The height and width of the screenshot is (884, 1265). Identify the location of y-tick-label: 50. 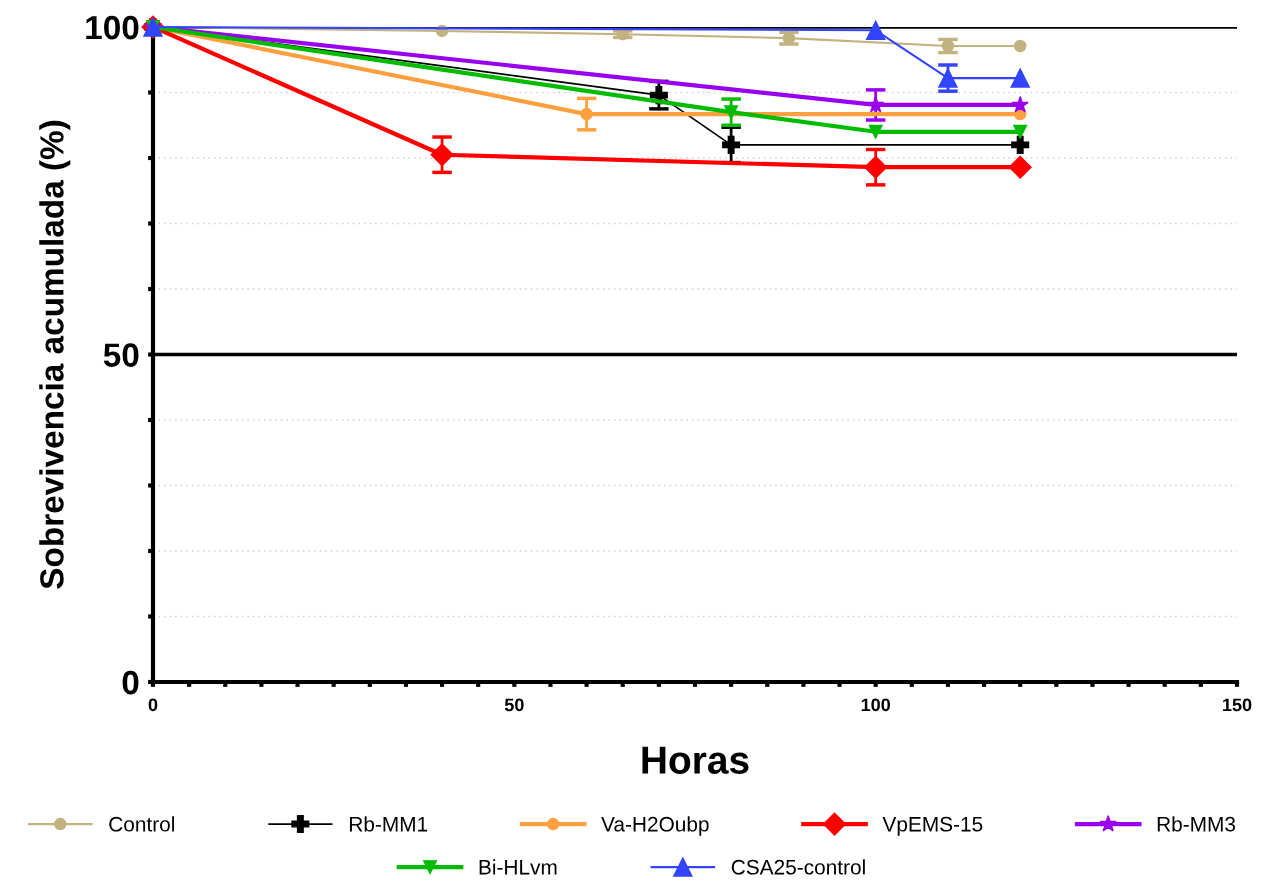
(121, 355).